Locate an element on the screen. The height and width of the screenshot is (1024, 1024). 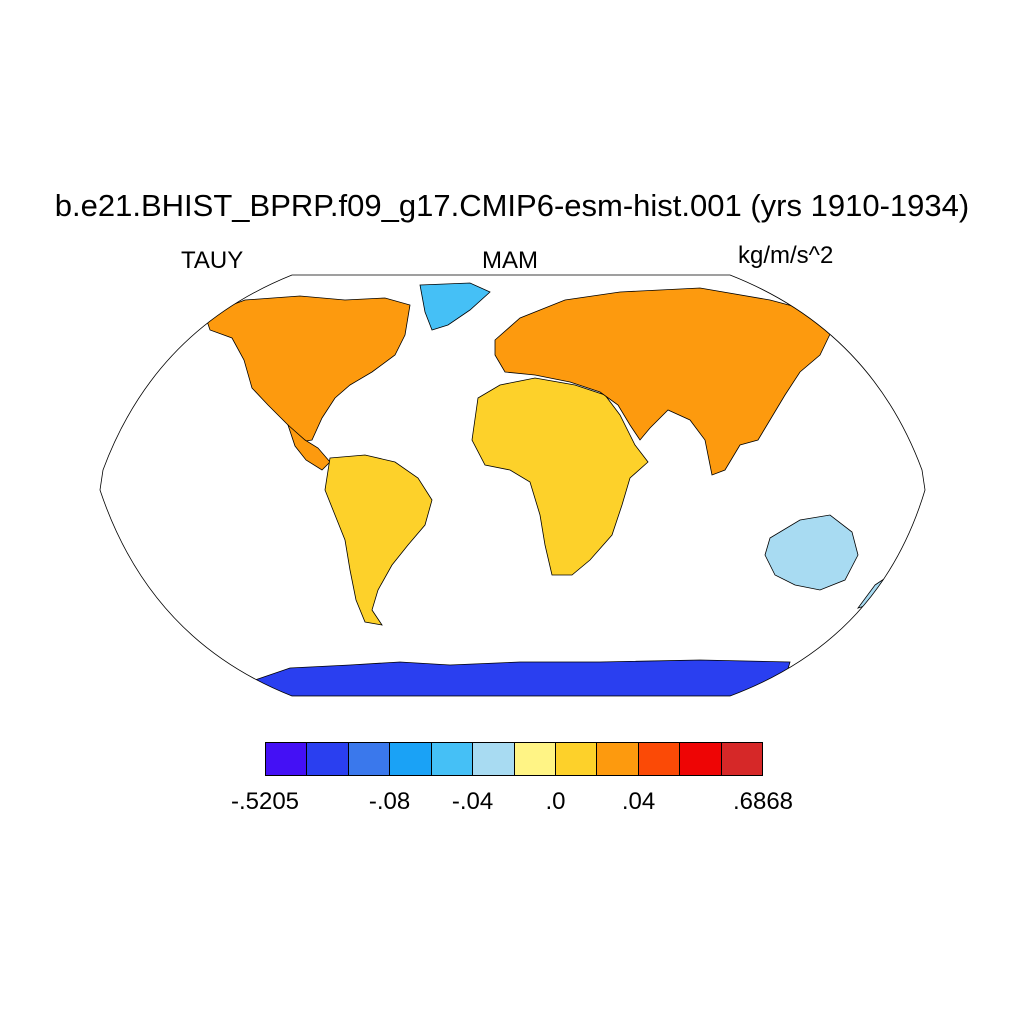
colorbar-tick-label: -.04 is located at coordinates (472, 801).